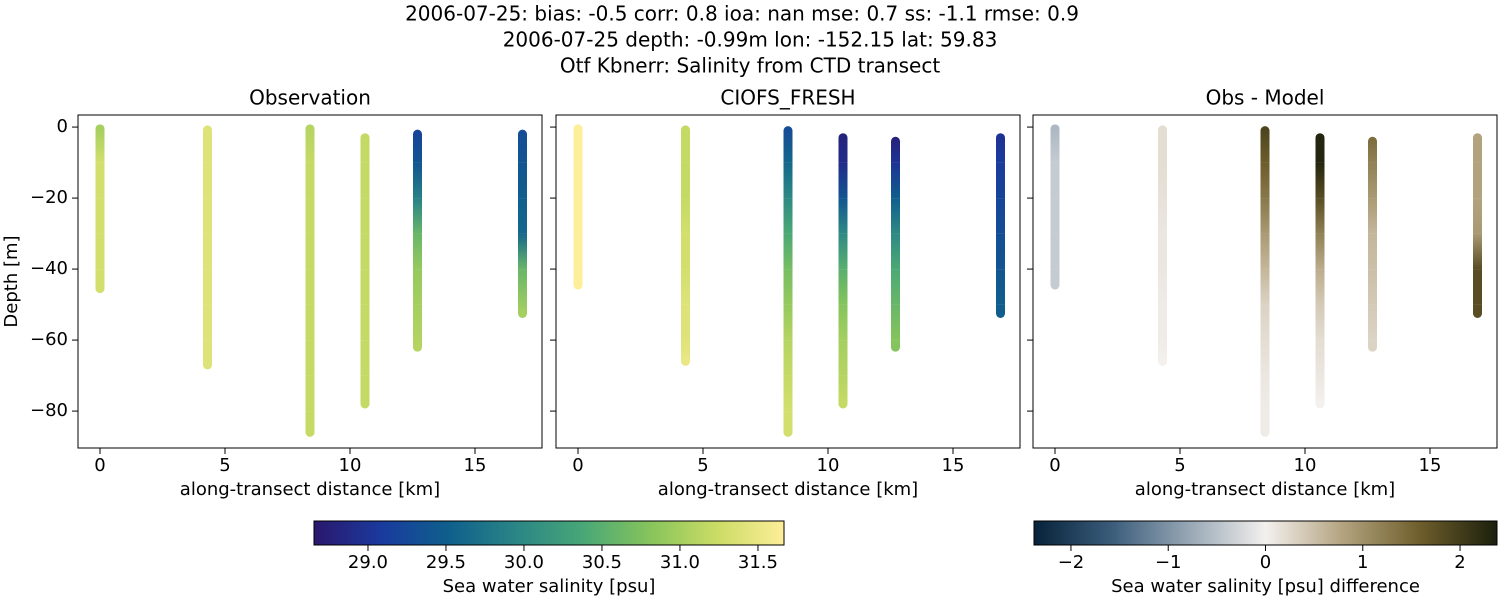 This screenshot has width=1500, height=600. Describe the element at coordinates (758, 562) in the screenshot. I see `colorbar-tick-label: 31.5` at that location.